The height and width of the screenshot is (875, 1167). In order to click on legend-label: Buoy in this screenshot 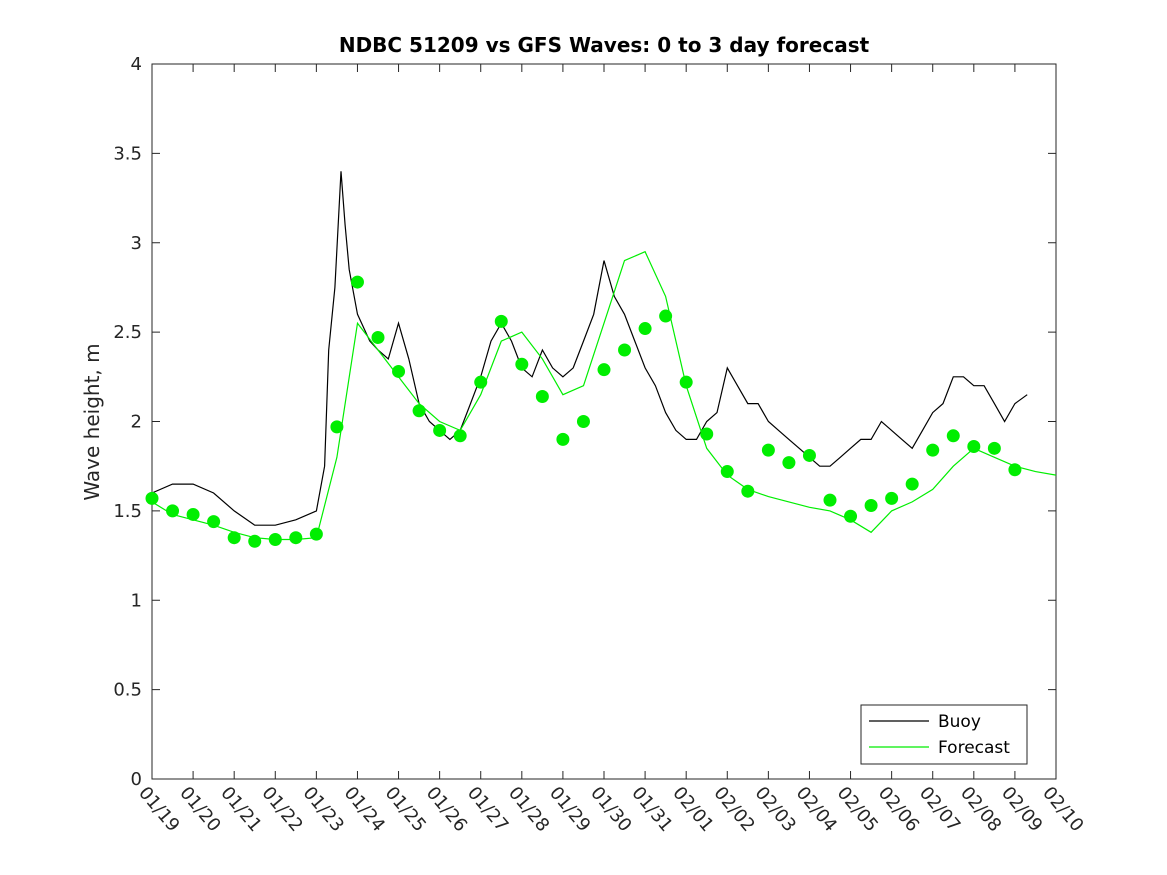, I will do `click(959, 722)`.